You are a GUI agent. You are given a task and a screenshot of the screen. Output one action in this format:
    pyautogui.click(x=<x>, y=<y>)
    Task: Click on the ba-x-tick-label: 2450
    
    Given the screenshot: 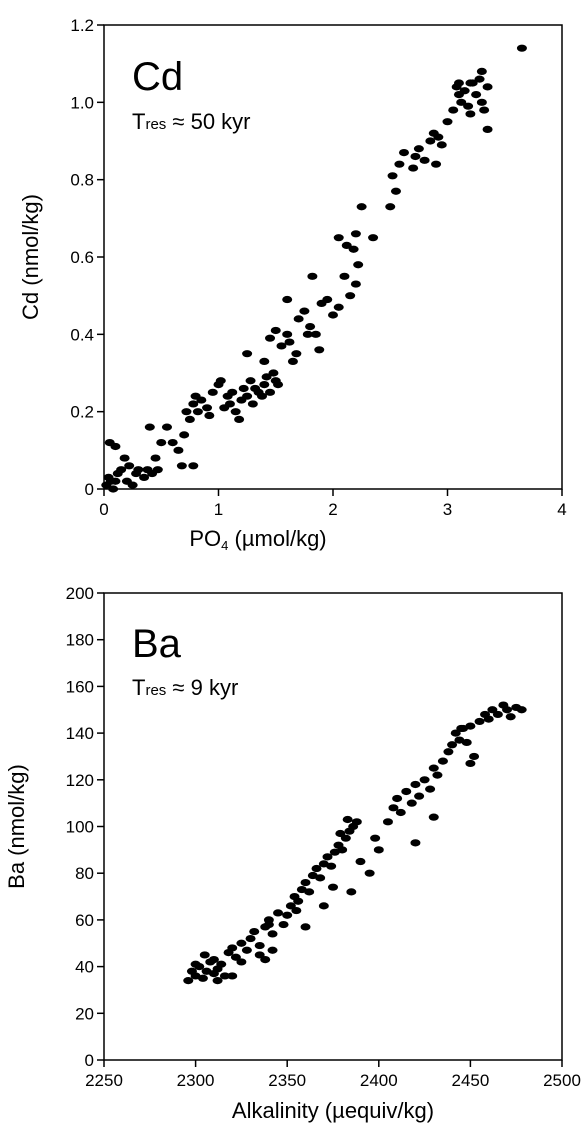 What is the action you would take?
    pyautogui.click(x=470, y=1080)
    